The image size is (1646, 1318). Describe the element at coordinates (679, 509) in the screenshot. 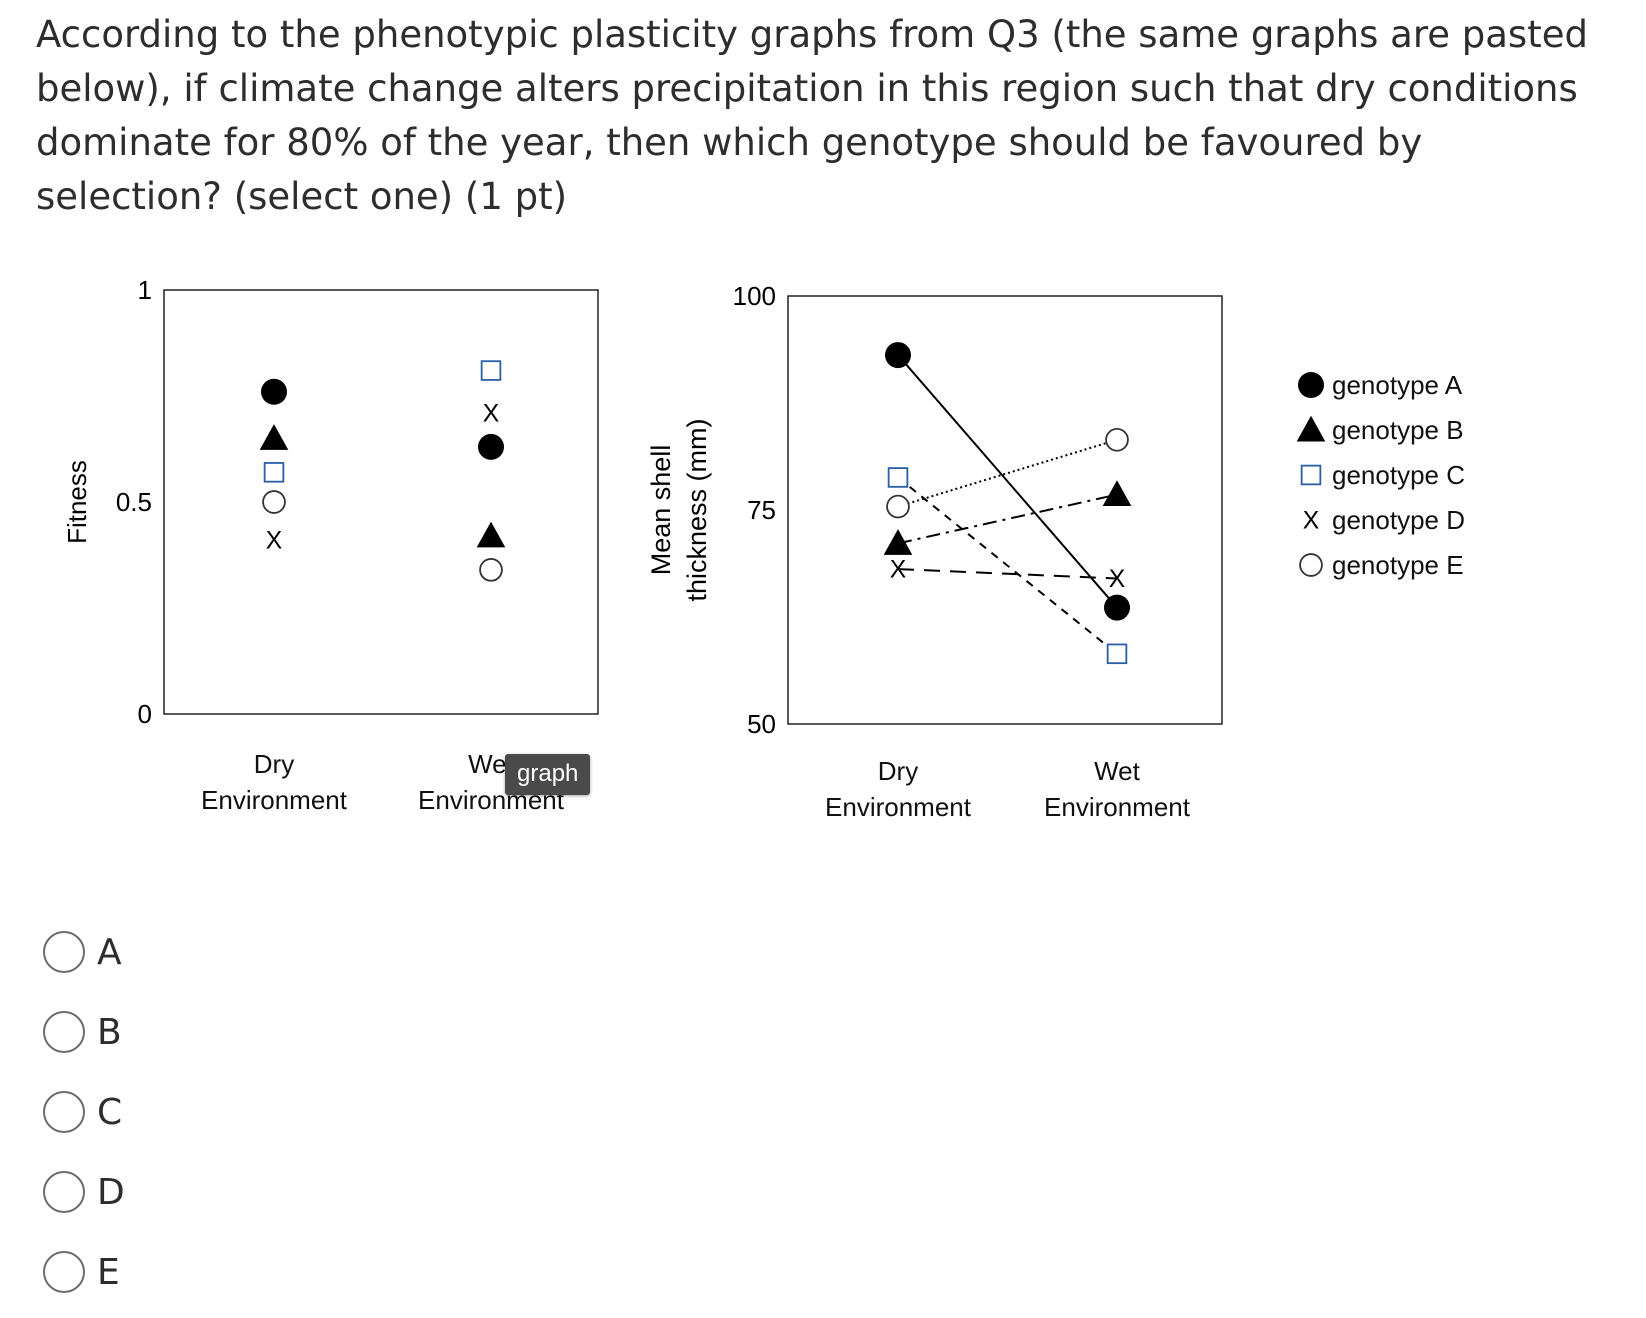

I see `chart2-y-axis-label: Mean shell thickness (mm)` at that location.